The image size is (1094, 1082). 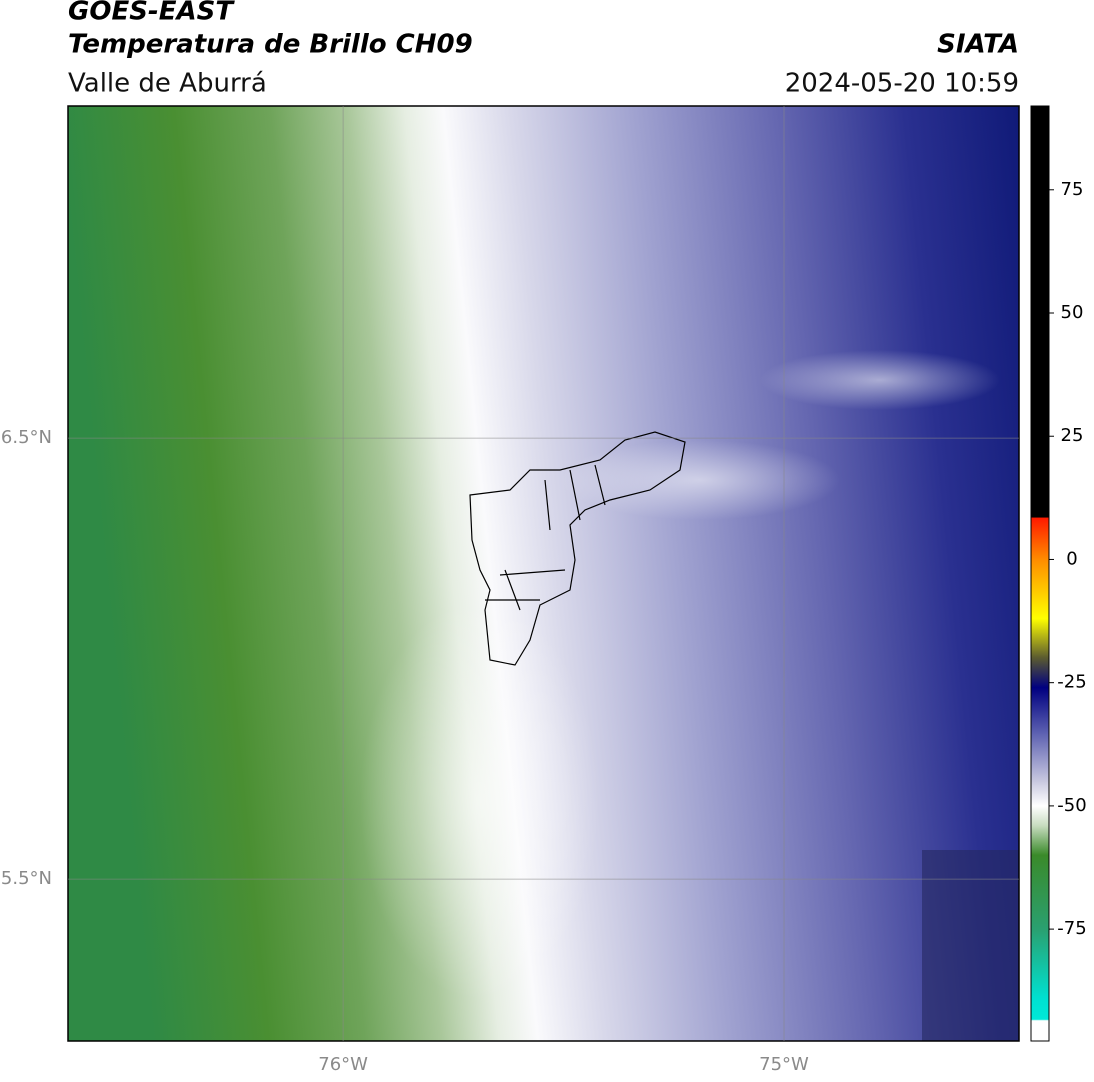 I want to click on subtitle: Temperatura de Brillo CH09, so click(x=270, y=45).